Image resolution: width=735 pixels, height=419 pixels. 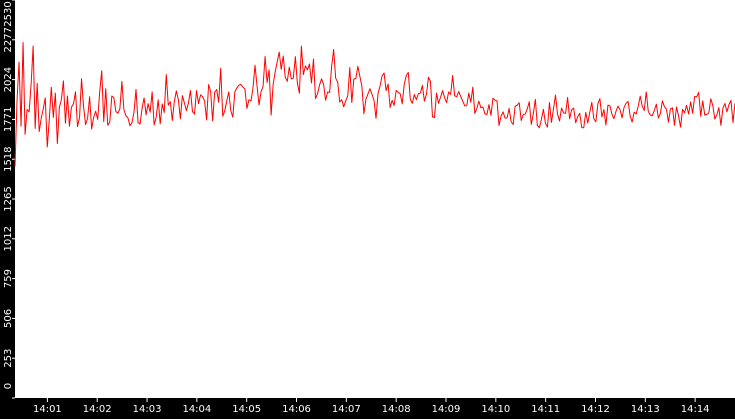 What do you see at coordinates (8, 39) in the screenshot?
I see `y-tick-label: 2277` at bounding box center [8, 39].